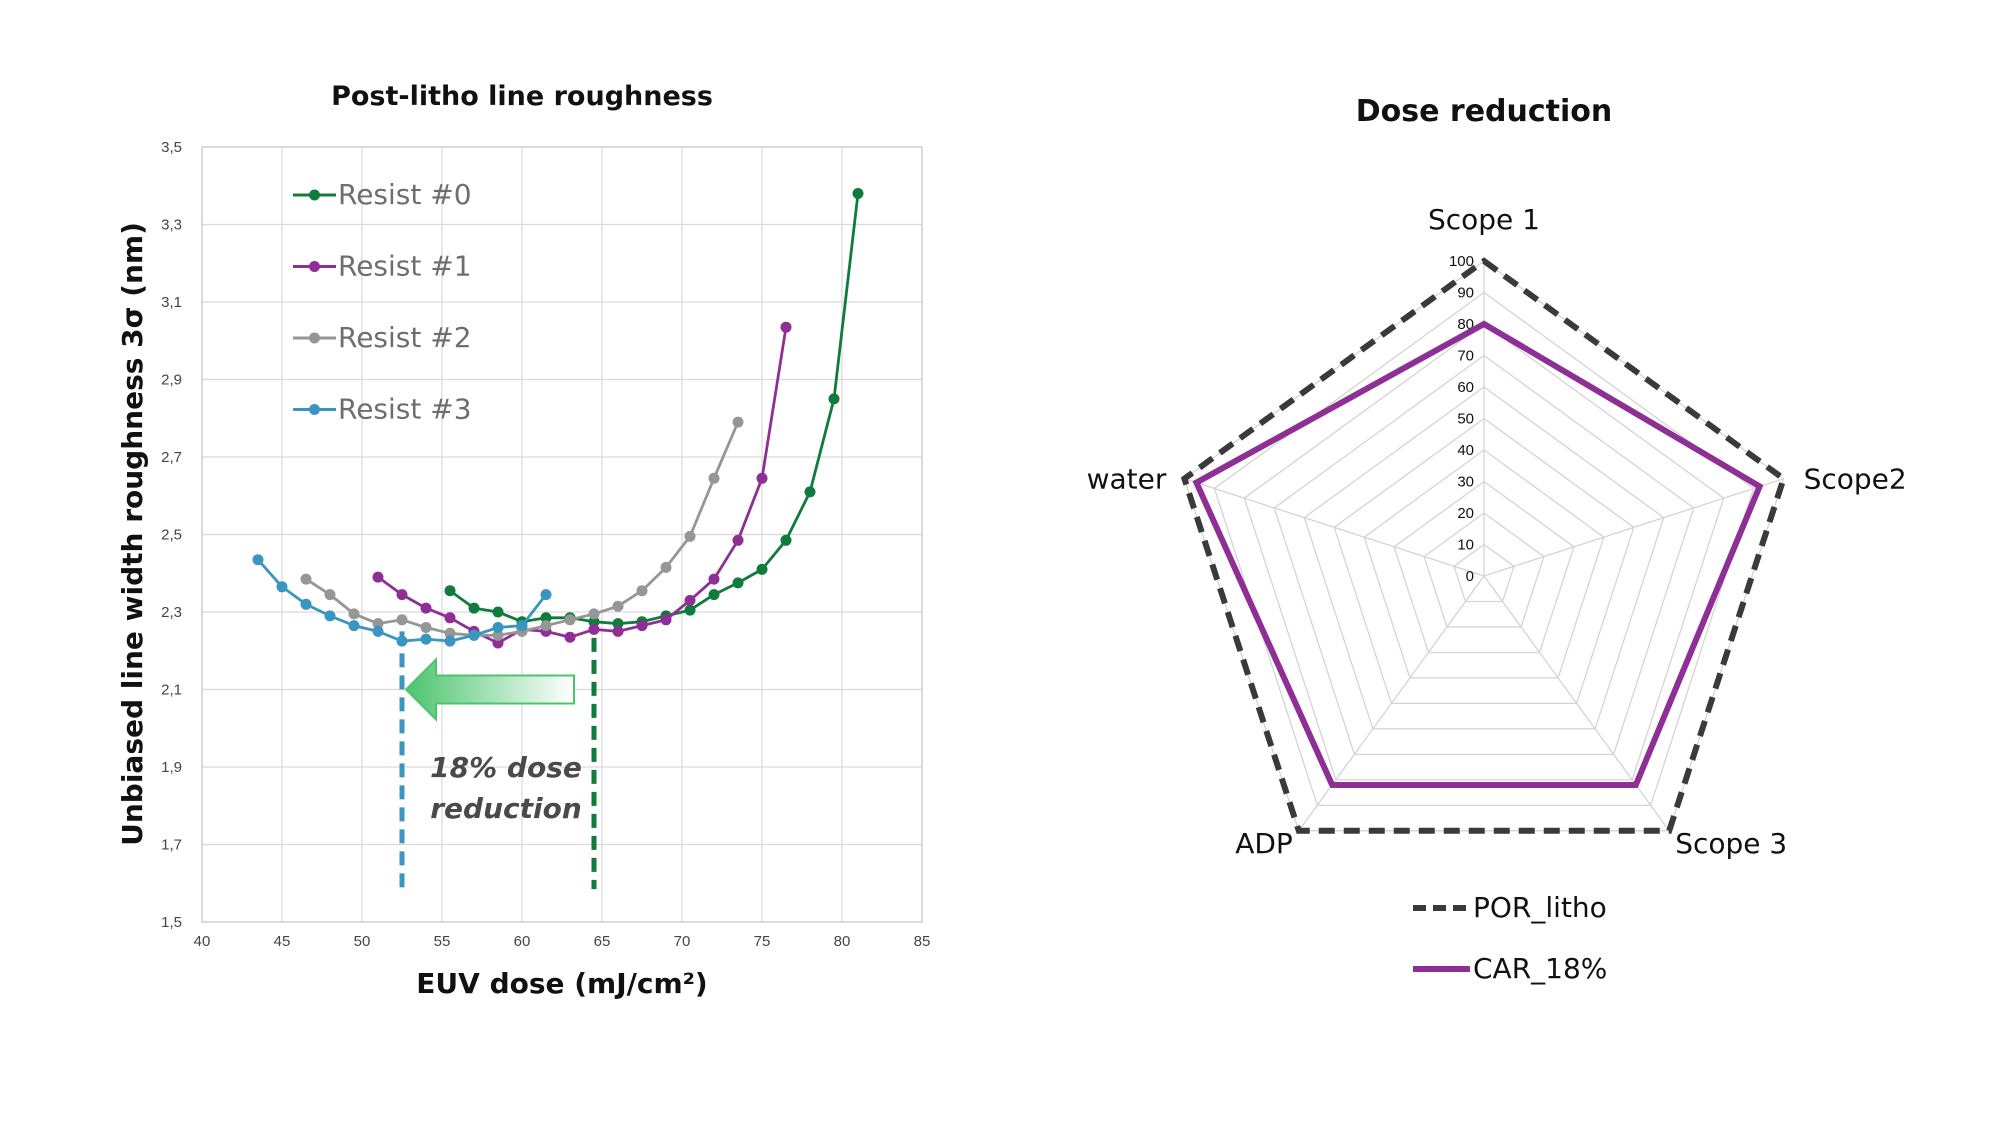  I want to click on legend-label: Resist #0, so click(405, 194).